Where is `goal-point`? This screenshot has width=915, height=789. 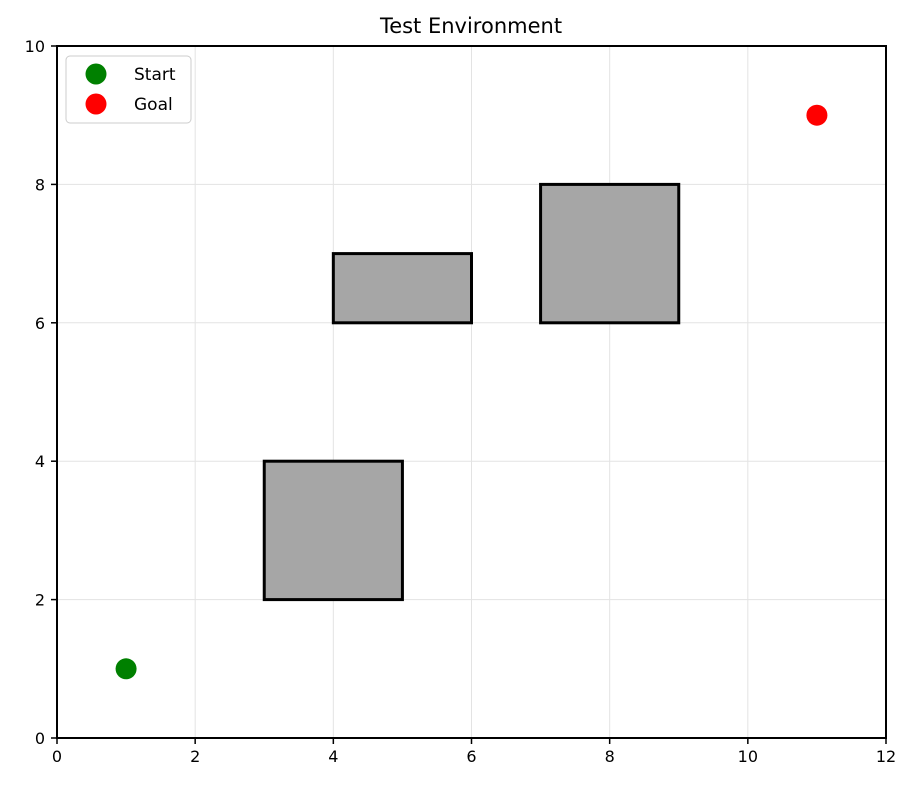
goal-point is located at coordinates (816, 115).